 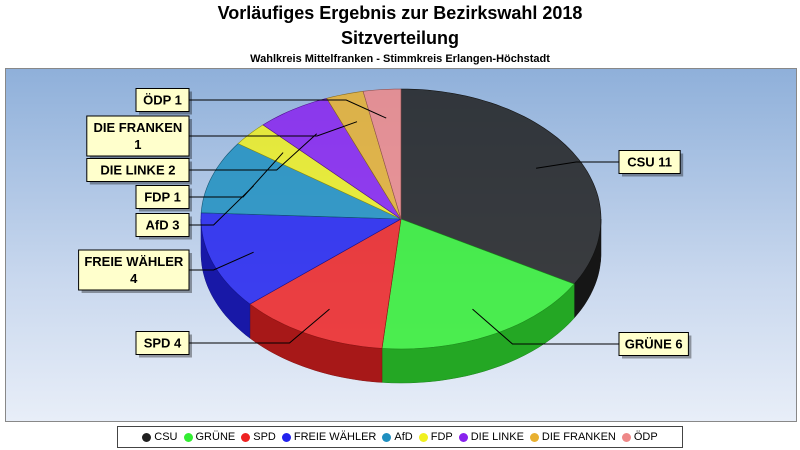 What do you see at coordinates (441, 437) in the screenshot?
I see `legend-label: FDP` at bounding box center [441, 437].